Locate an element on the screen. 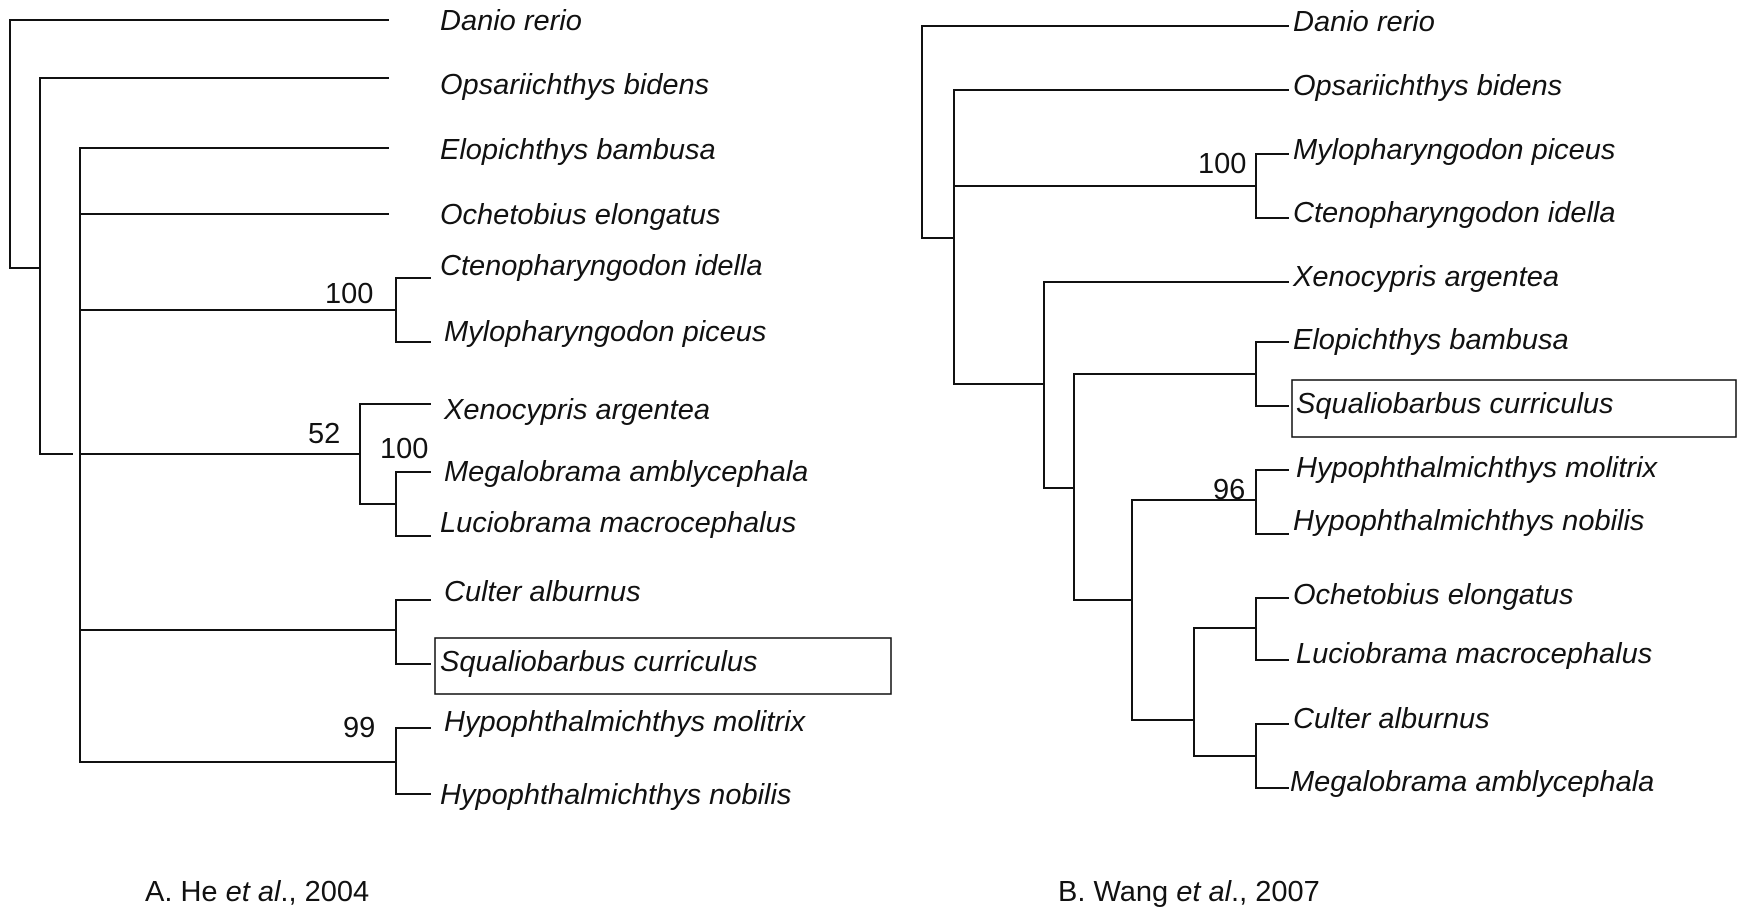 This screenshot has height=914, width=1743. tree-b-support: 100 96 is located at coordinates (1222, 327).